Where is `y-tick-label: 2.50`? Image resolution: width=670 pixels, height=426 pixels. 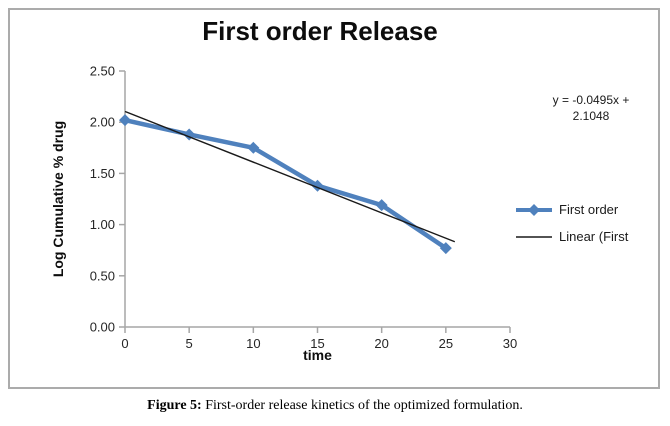
y-tick-label: 2.50 is located at coordinates (102, 71).